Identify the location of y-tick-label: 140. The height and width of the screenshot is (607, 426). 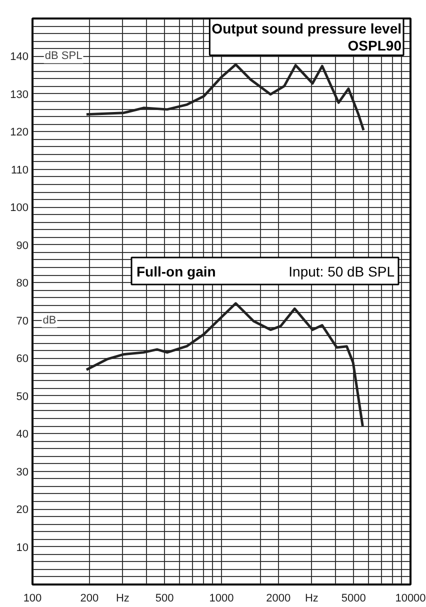
(19, 57).